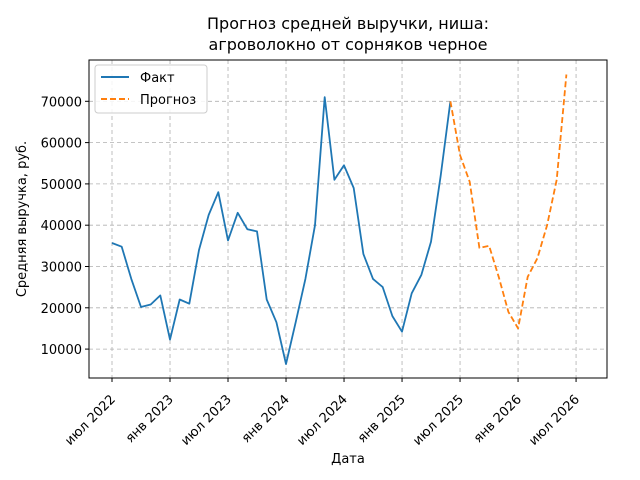  What do you see at coordinates (90, 420) in the screenshot?
I see `x-tick-label: июл 2022` at bounding box center [90, 420].